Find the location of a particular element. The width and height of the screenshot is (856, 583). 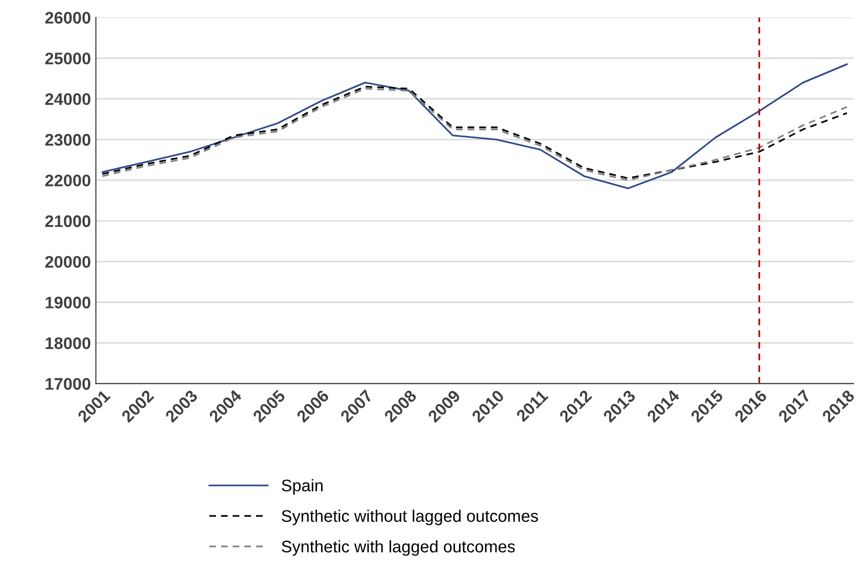

legend-label: Synthetic with lagged outcomes is located at coordinates (398, 548).